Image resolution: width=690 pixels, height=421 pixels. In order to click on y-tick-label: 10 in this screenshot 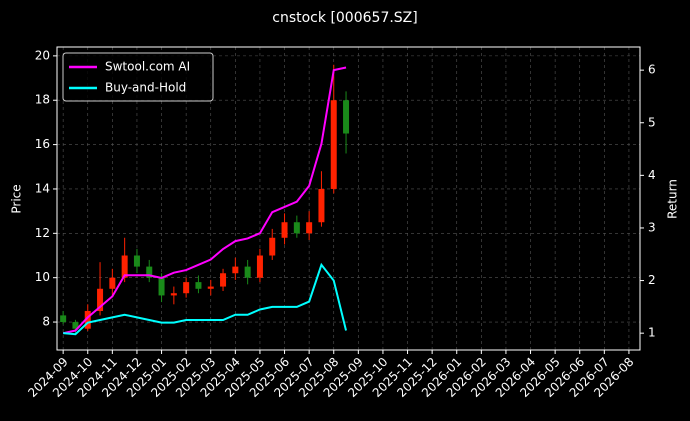, I will do `click(42, 277)`.